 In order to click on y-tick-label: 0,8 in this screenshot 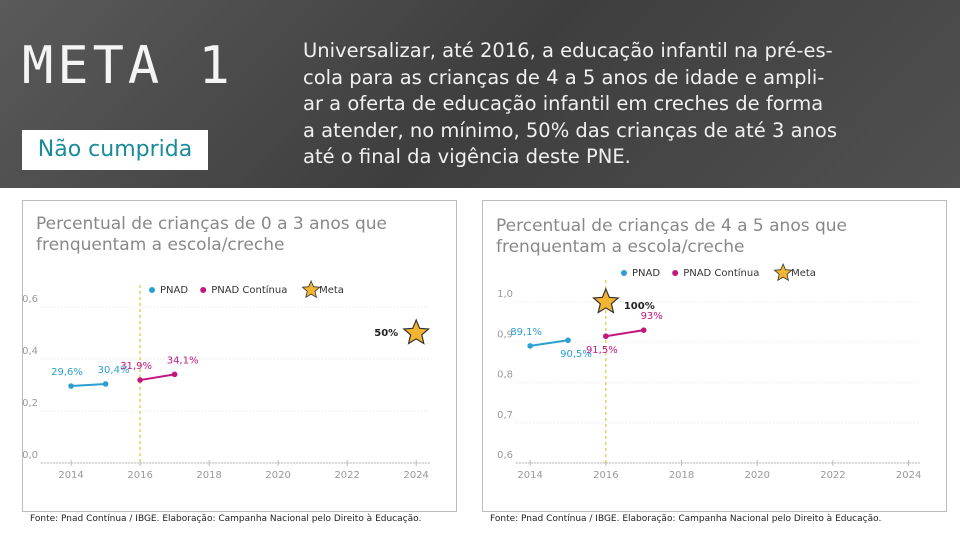, I will do `click(505, 375)`.